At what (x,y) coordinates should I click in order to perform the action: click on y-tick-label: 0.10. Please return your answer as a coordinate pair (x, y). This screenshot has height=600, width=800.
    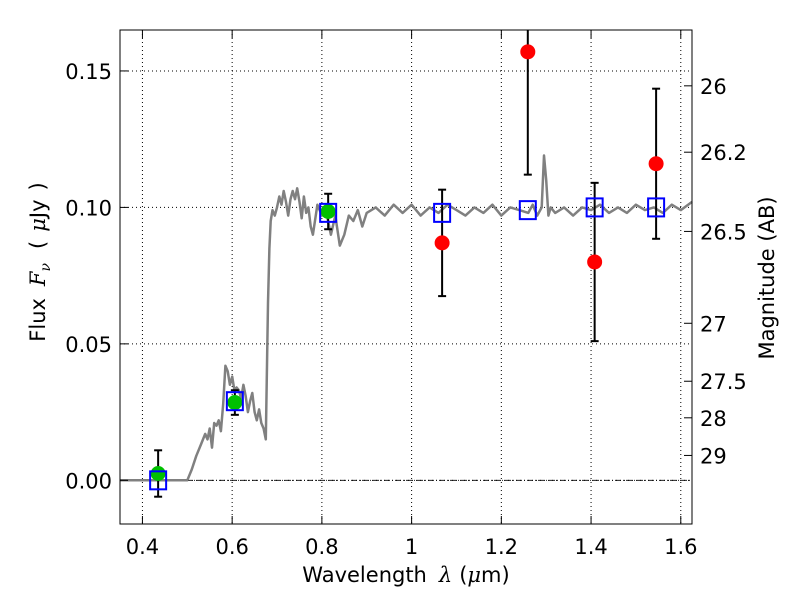
    Looking at the image, I should click on (88, 208).